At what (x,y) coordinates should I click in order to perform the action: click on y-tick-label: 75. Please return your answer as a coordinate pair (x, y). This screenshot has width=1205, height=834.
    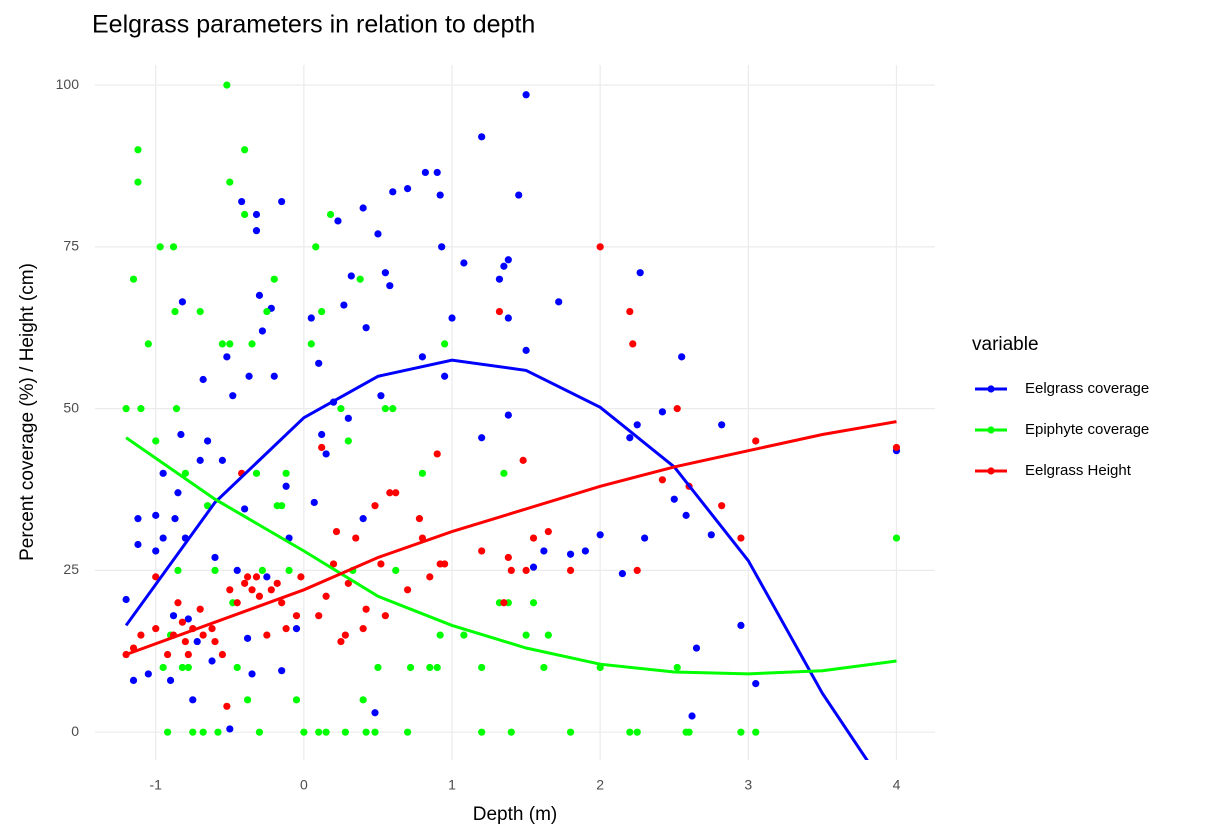
    Looking at the image, I should click on (71, 246).